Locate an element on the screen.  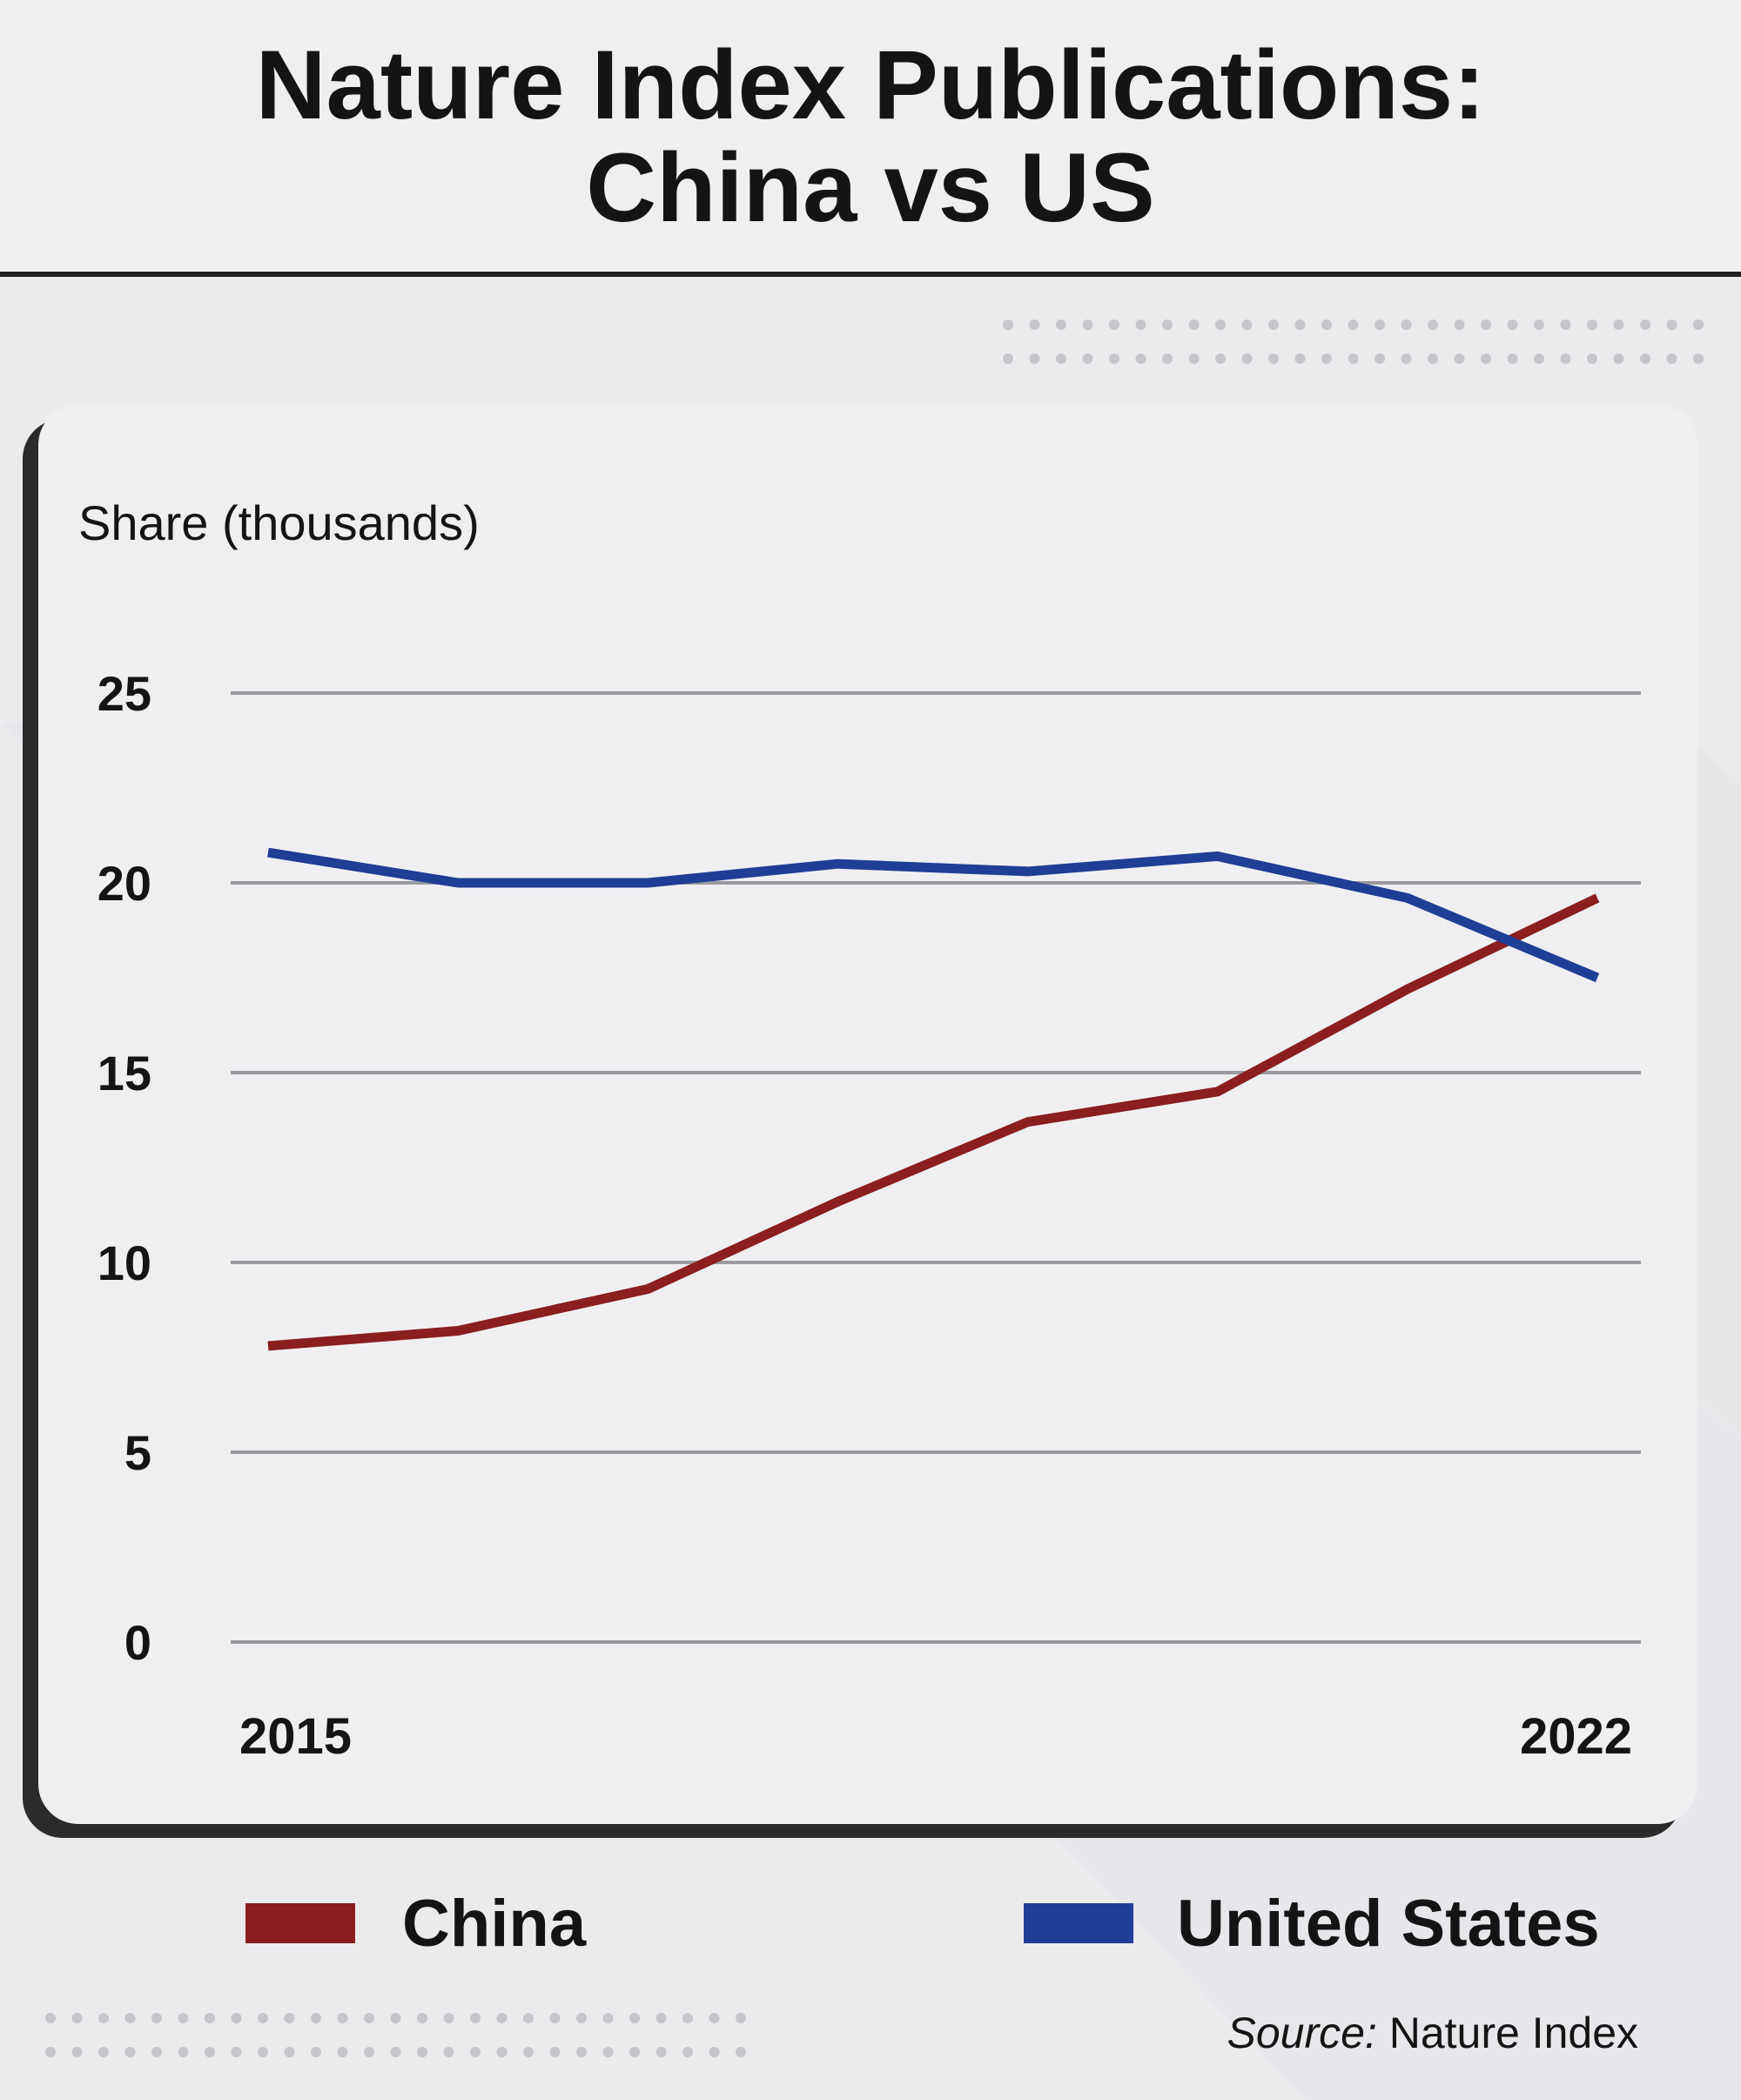
x-tick-label-last: 2022 is located at coordinates (1576, 1736).